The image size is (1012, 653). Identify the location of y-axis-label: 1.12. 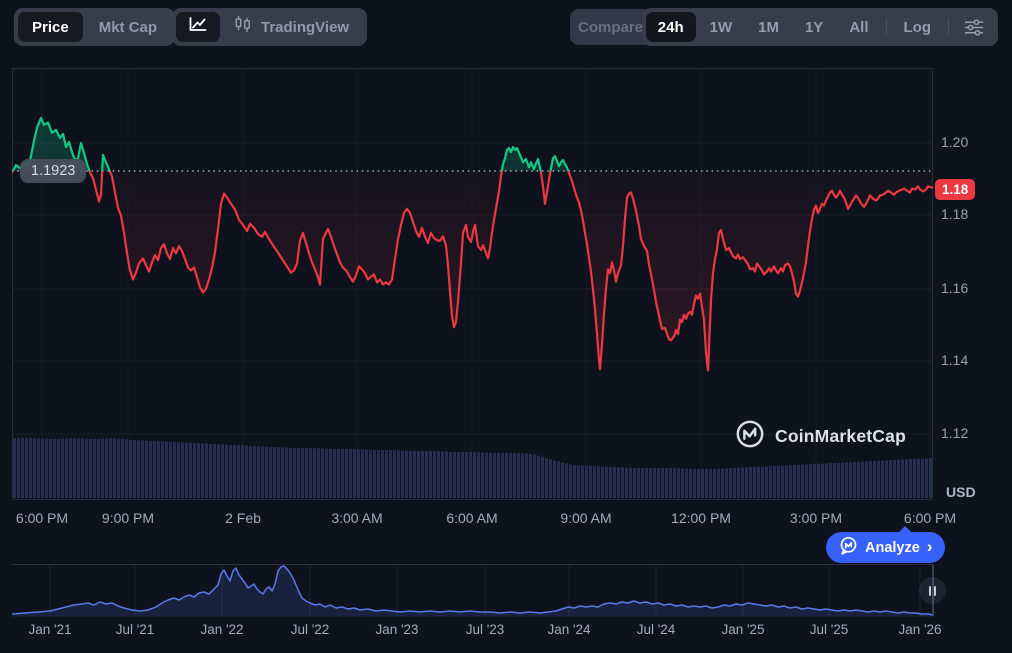
(955, 433).